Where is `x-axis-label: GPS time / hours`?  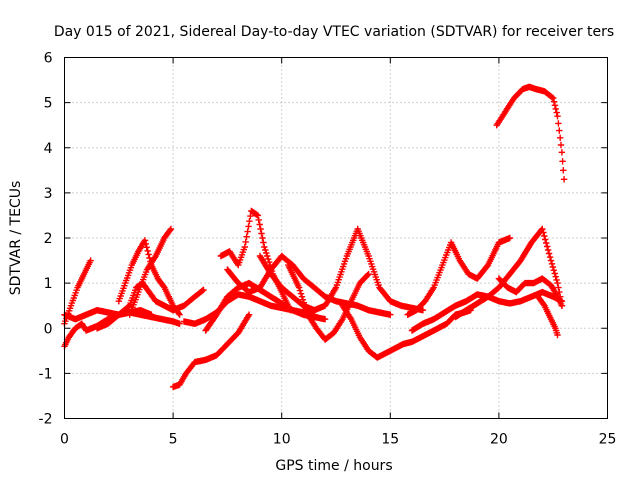
x-axis-label: GPS time / hours is located at coordinates (333, 466).